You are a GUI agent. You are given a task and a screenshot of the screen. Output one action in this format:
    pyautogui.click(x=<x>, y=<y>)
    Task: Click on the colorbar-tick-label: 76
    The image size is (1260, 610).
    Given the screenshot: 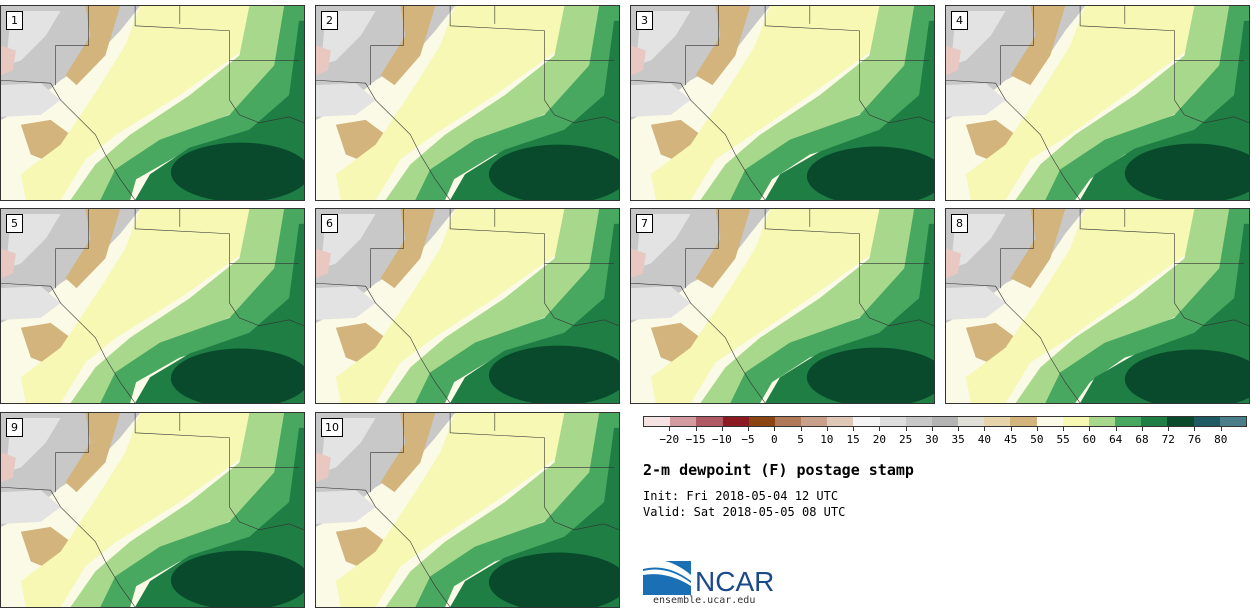 What is the action you would take?
    pyautogui.click(x=1194, y=439)
    